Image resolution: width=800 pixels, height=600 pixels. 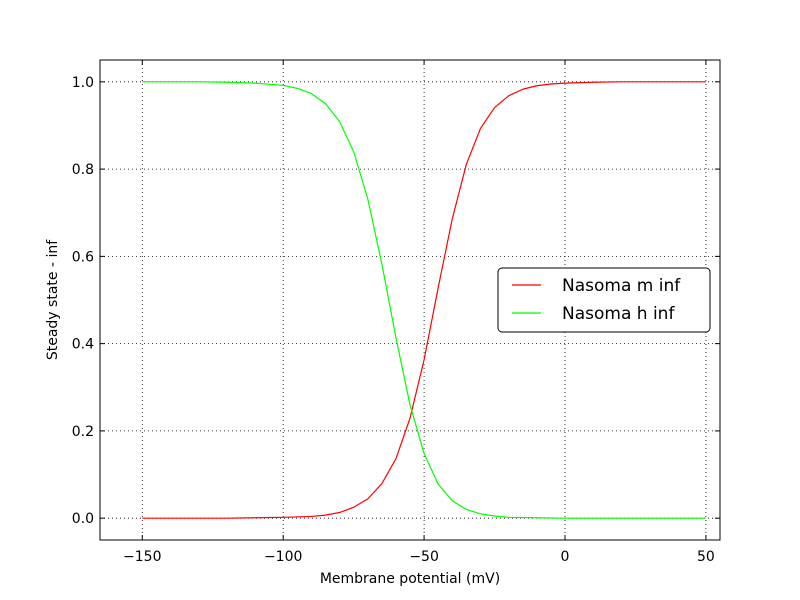 I want to click on y-tick-label: 0.0, so click(x=83, y=519).